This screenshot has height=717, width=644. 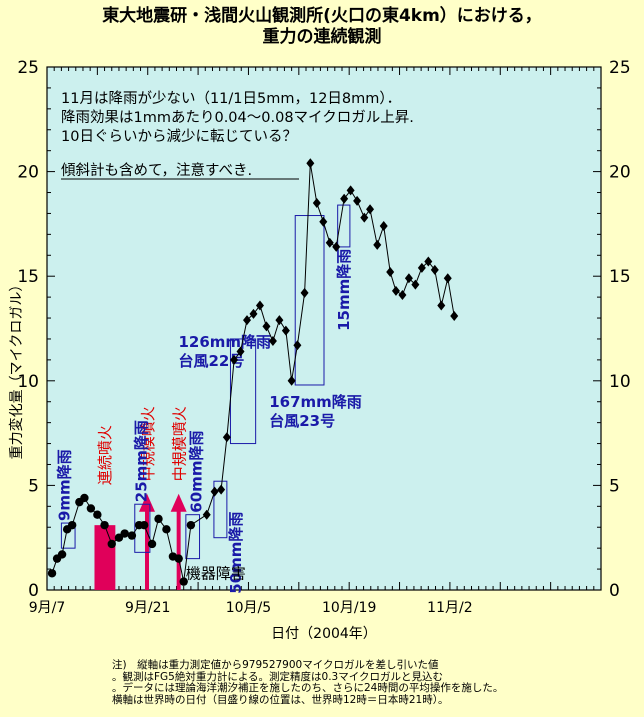 I want to click on x-tick-label: 10月/19, so click(x=349, y=608).